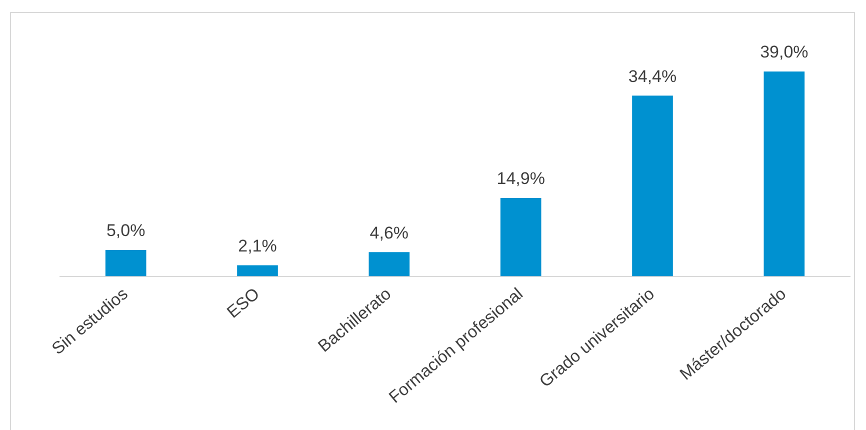 This screenshot has width=866, height=430. What do you see at coordinates (784, 52) in the screenshot?
I see `data-label: 39,0%` at bounding box center [784, 52].